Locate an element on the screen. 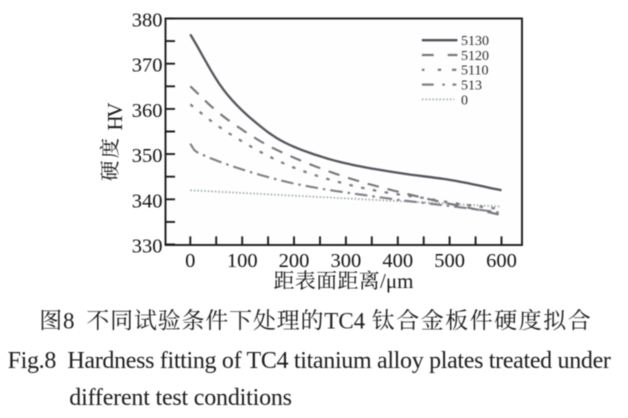 The image size is (628, 418). svg-text: 400 is located at coordinates (397, 261).